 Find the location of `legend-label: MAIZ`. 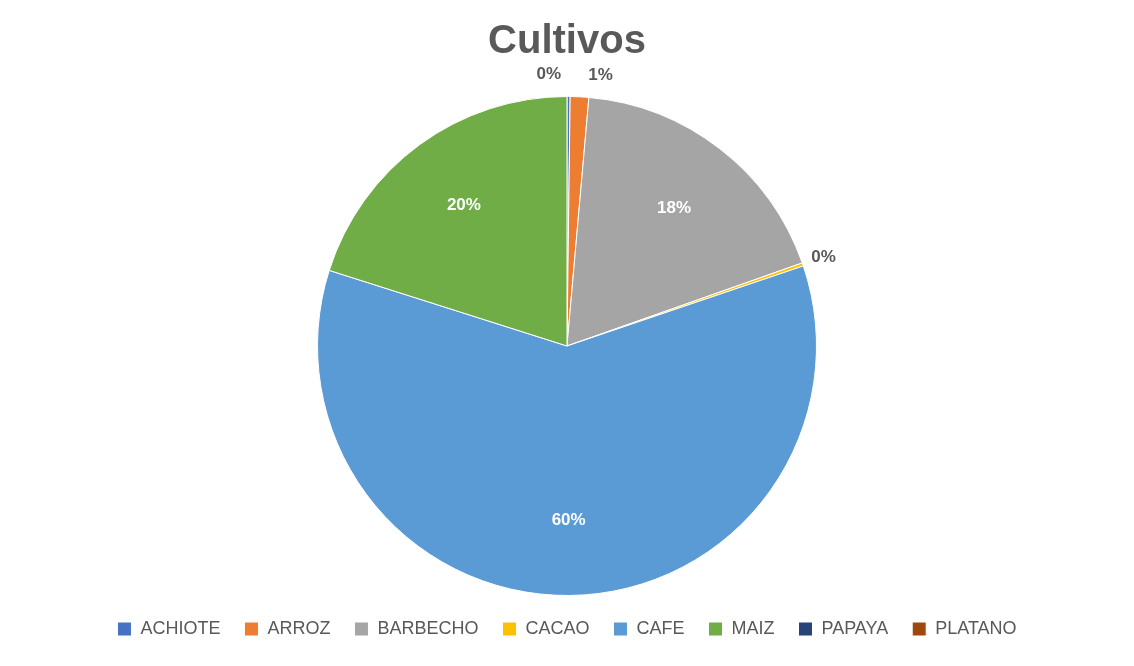

legend-label: MAIZ is located at coordinates (753, 627).